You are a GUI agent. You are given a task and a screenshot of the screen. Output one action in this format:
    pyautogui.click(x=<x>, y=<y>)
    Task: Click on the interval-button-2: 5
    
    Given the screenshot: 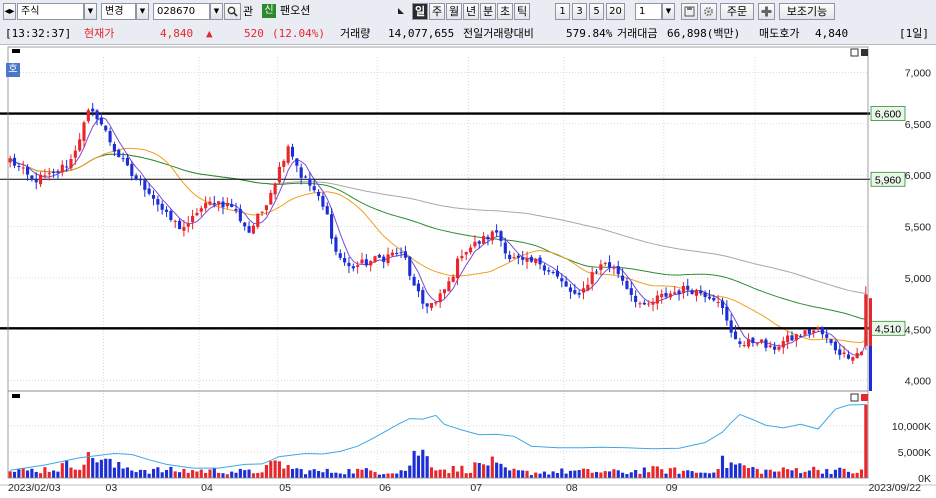 What is the action you would take?
    pyautogui.click(x=596, y=11)
    